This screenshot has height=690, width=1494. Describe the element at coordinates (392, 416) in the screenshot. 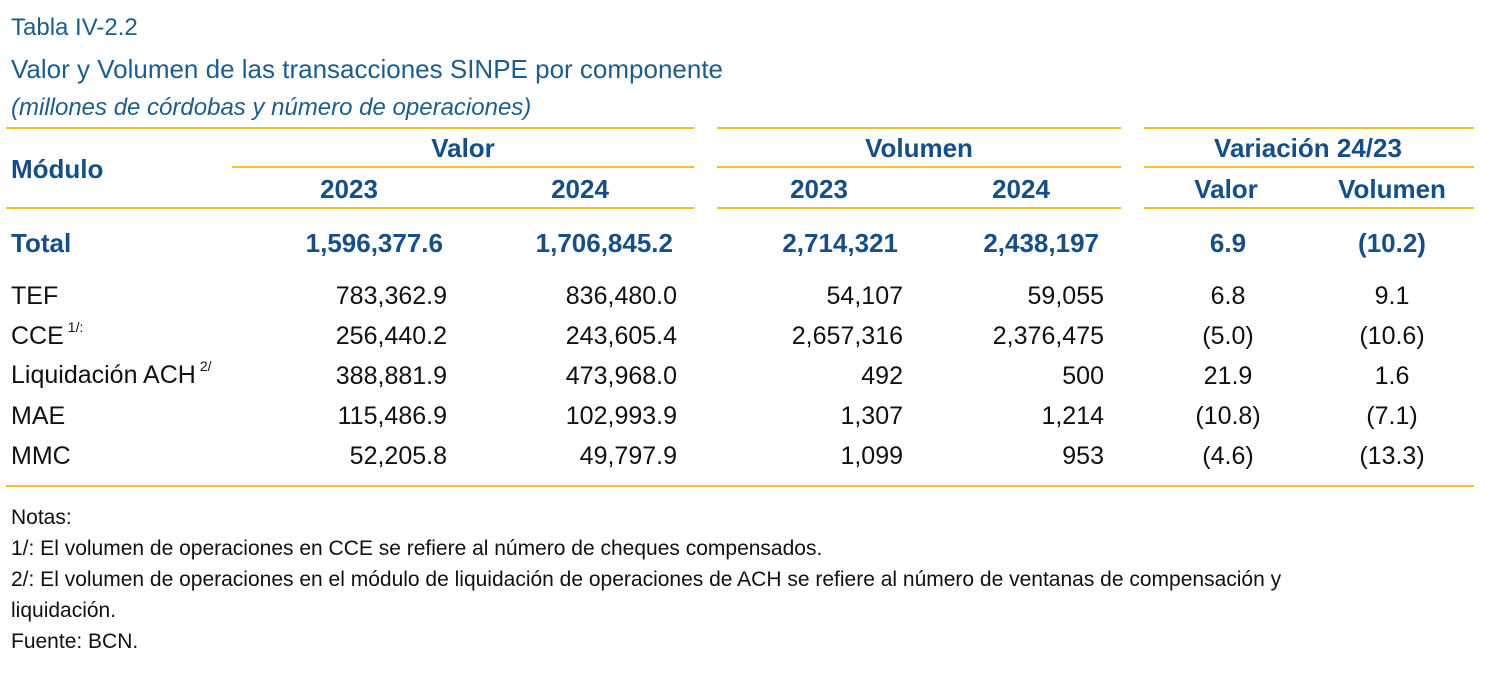

I see `row-mae-valor-2023: 115,486.9` at that location.